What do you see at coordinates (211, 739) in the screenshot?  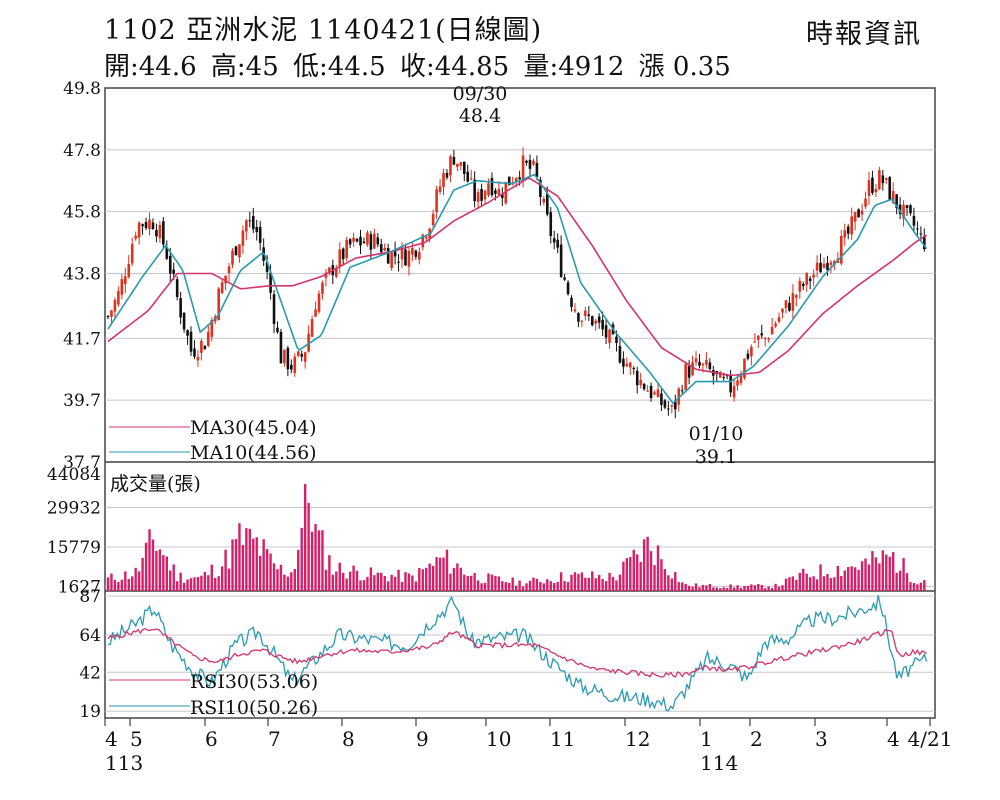 I see `month-label: 6` at bounding box center [211, 739].